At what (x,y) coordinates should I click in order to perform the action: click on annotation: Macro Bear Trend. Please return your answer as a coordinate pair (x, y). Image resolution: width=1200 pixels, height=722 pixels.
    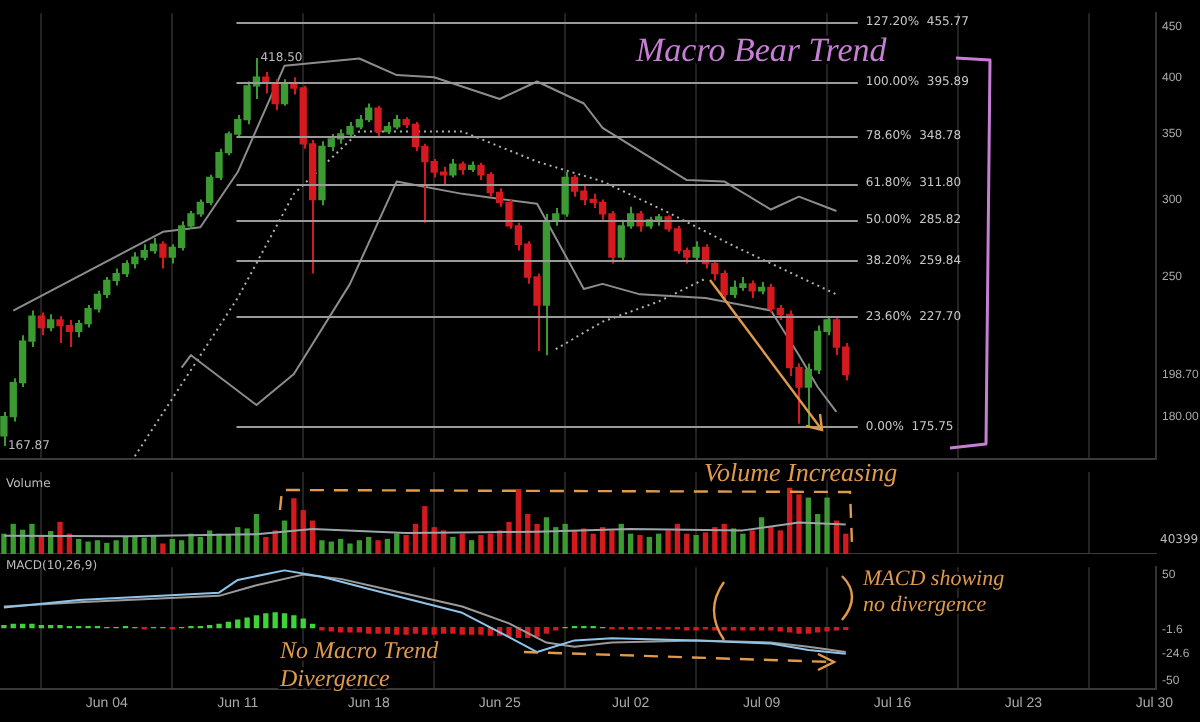
    Looking at the image, I should click on (761, 49).